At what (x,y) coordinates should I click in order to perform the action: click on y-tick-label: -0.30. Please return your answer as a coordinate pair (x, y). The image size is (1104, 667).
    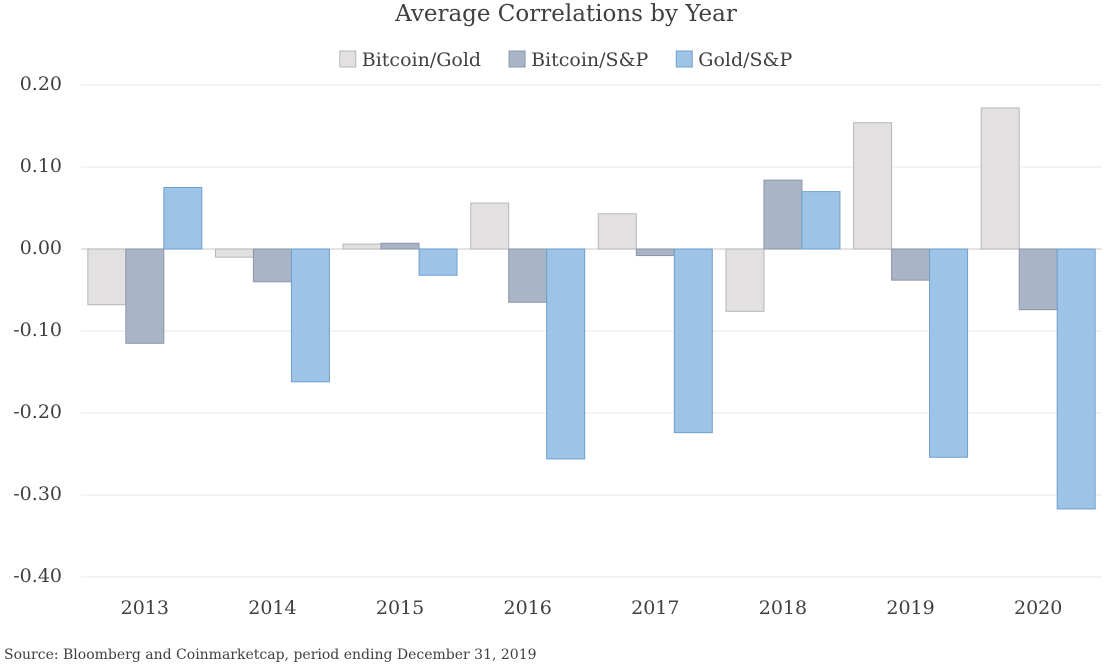
    Looking at the image, I should click on (37, 494).